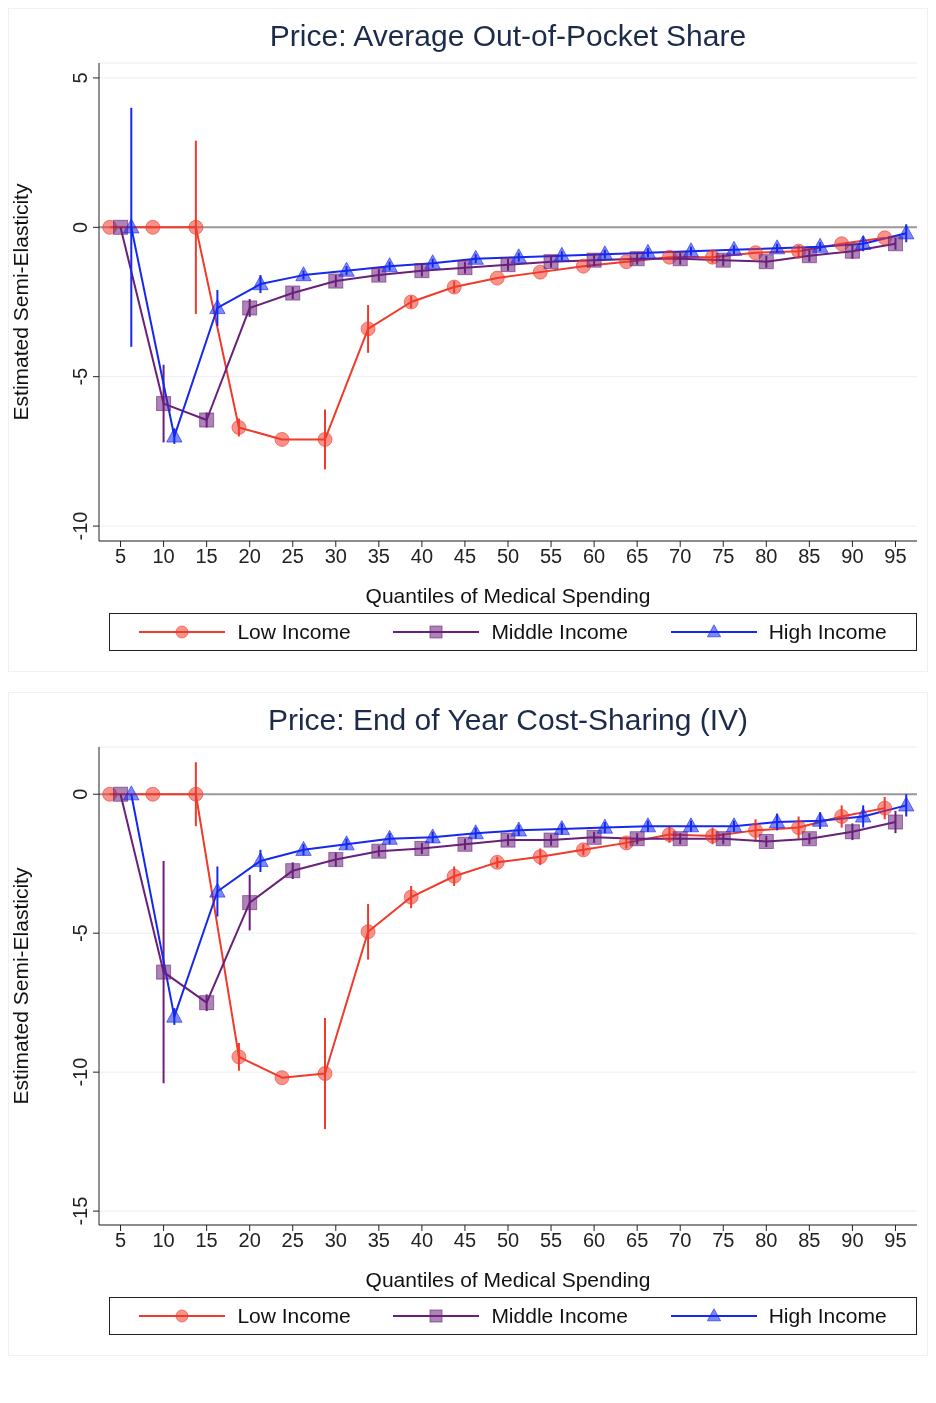  I want to click on y-axis-title: Estimated Semi-Elasticity, so click(21, 302).